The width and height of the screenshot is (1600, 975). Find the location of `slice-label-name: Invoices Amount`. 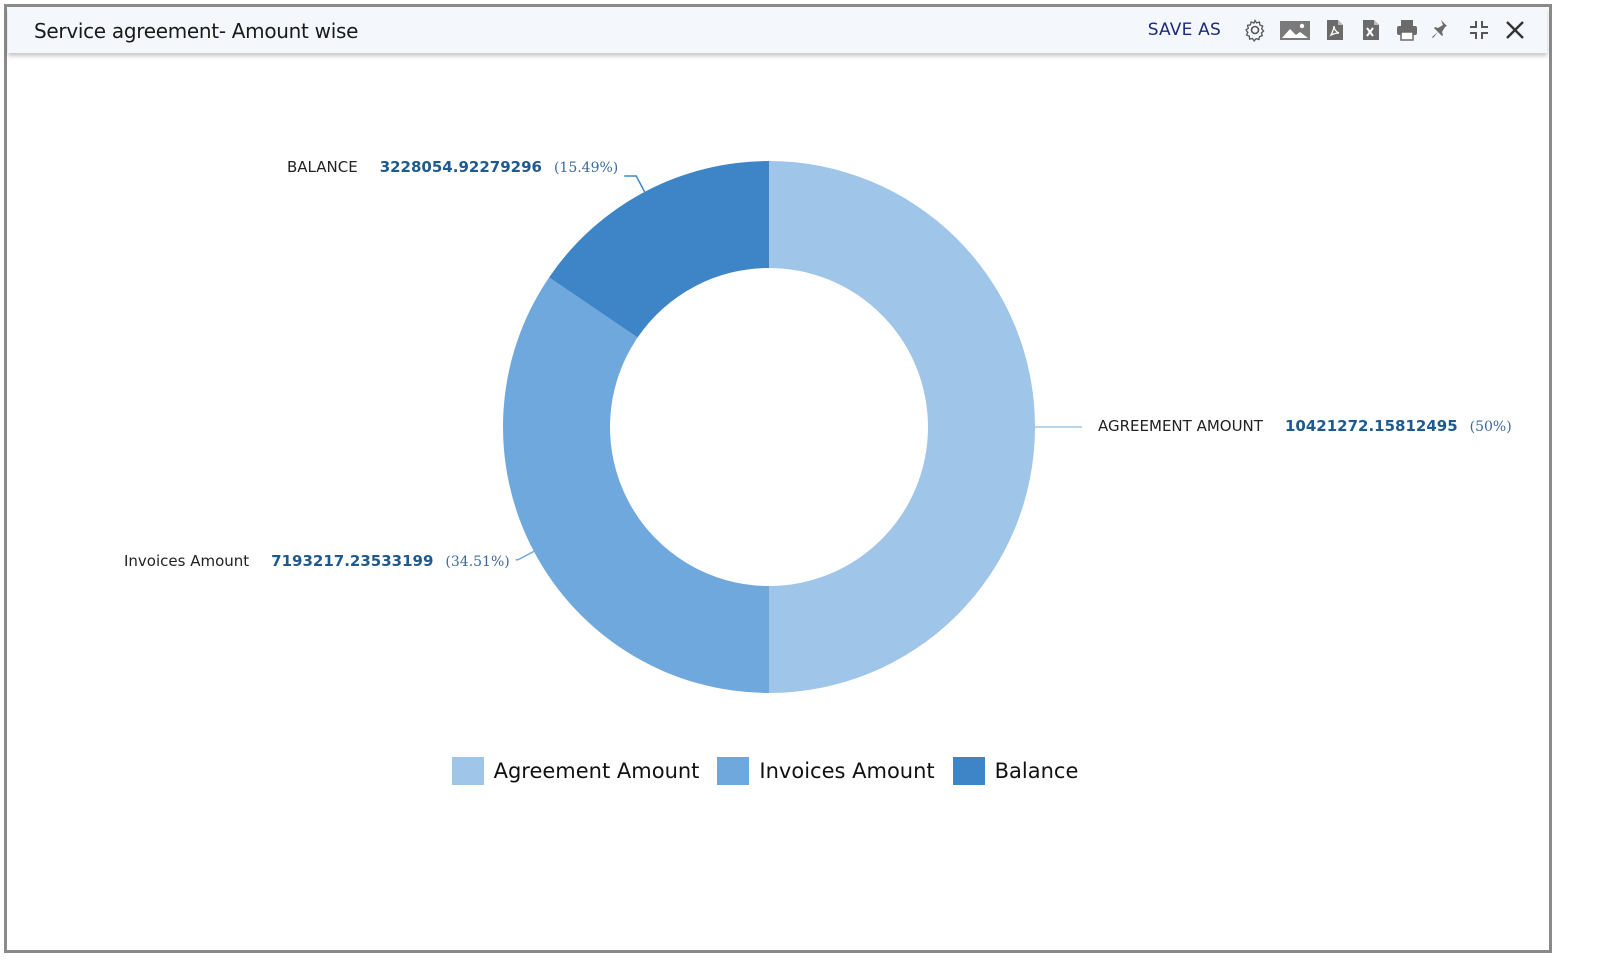

slice-label-name: Invoices Amount is located at coordinates (186, 561).